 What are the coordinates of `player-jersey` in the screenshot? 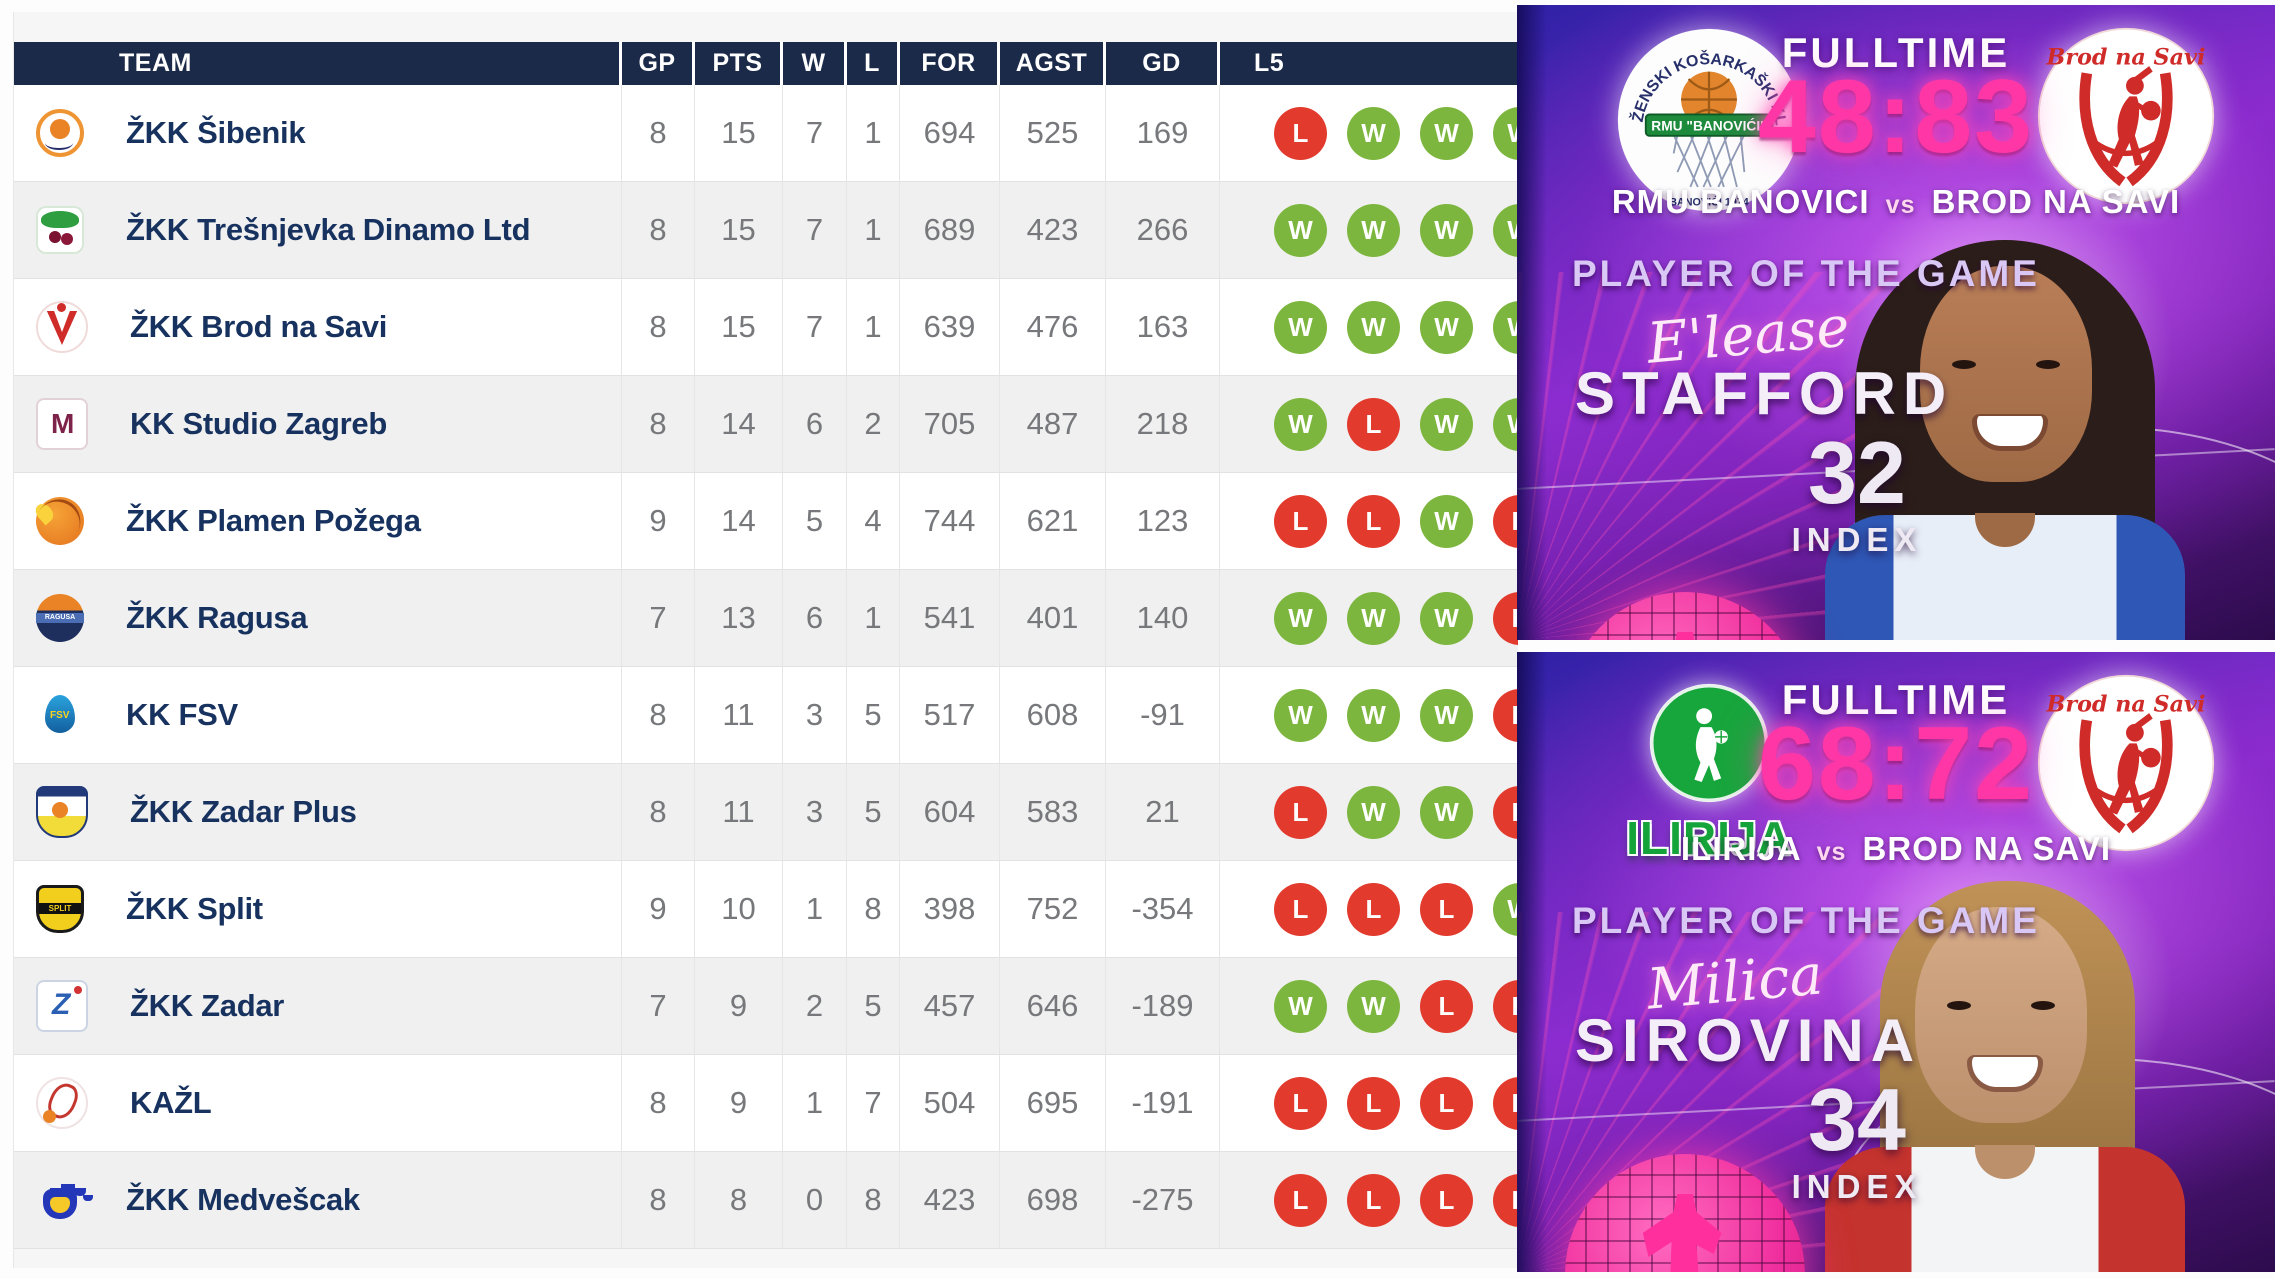 It's located at (2005, 576).